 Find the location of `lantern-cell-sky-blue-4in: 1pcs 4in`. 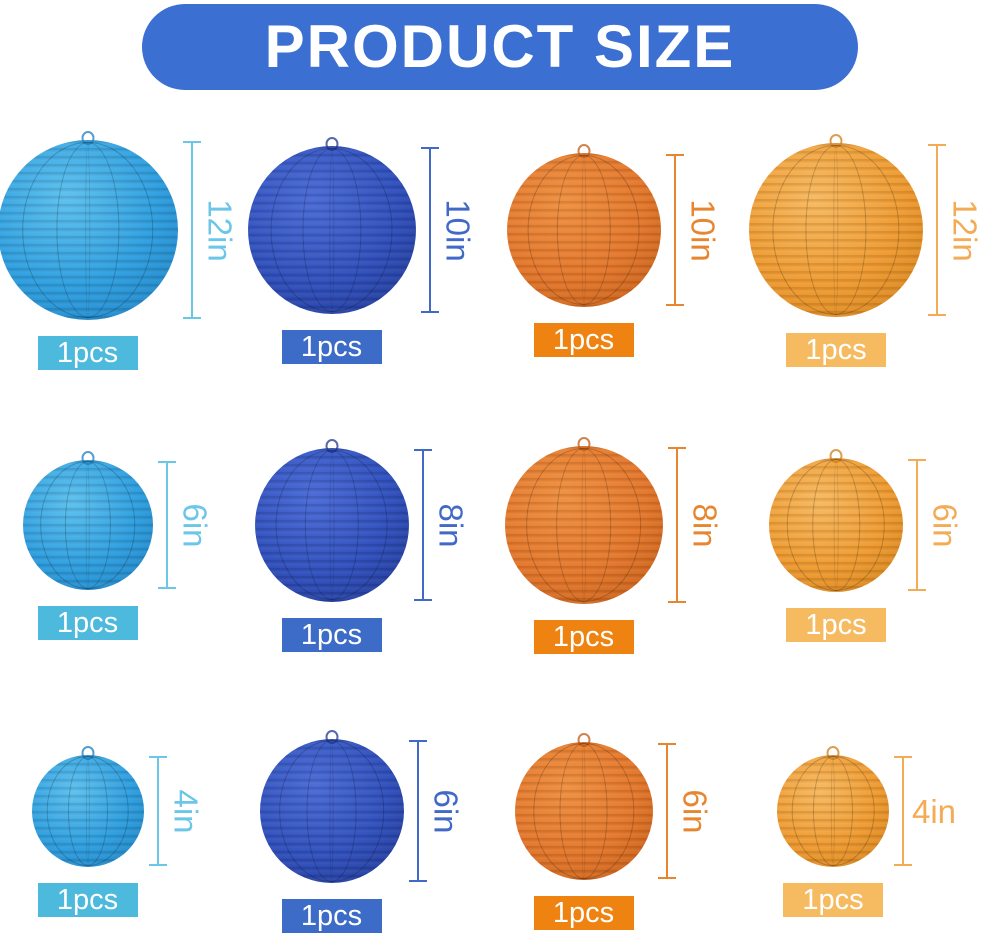

lantern-cell-sky-blue-4in: 1pcs 4in is located at coordinates (118, 836).